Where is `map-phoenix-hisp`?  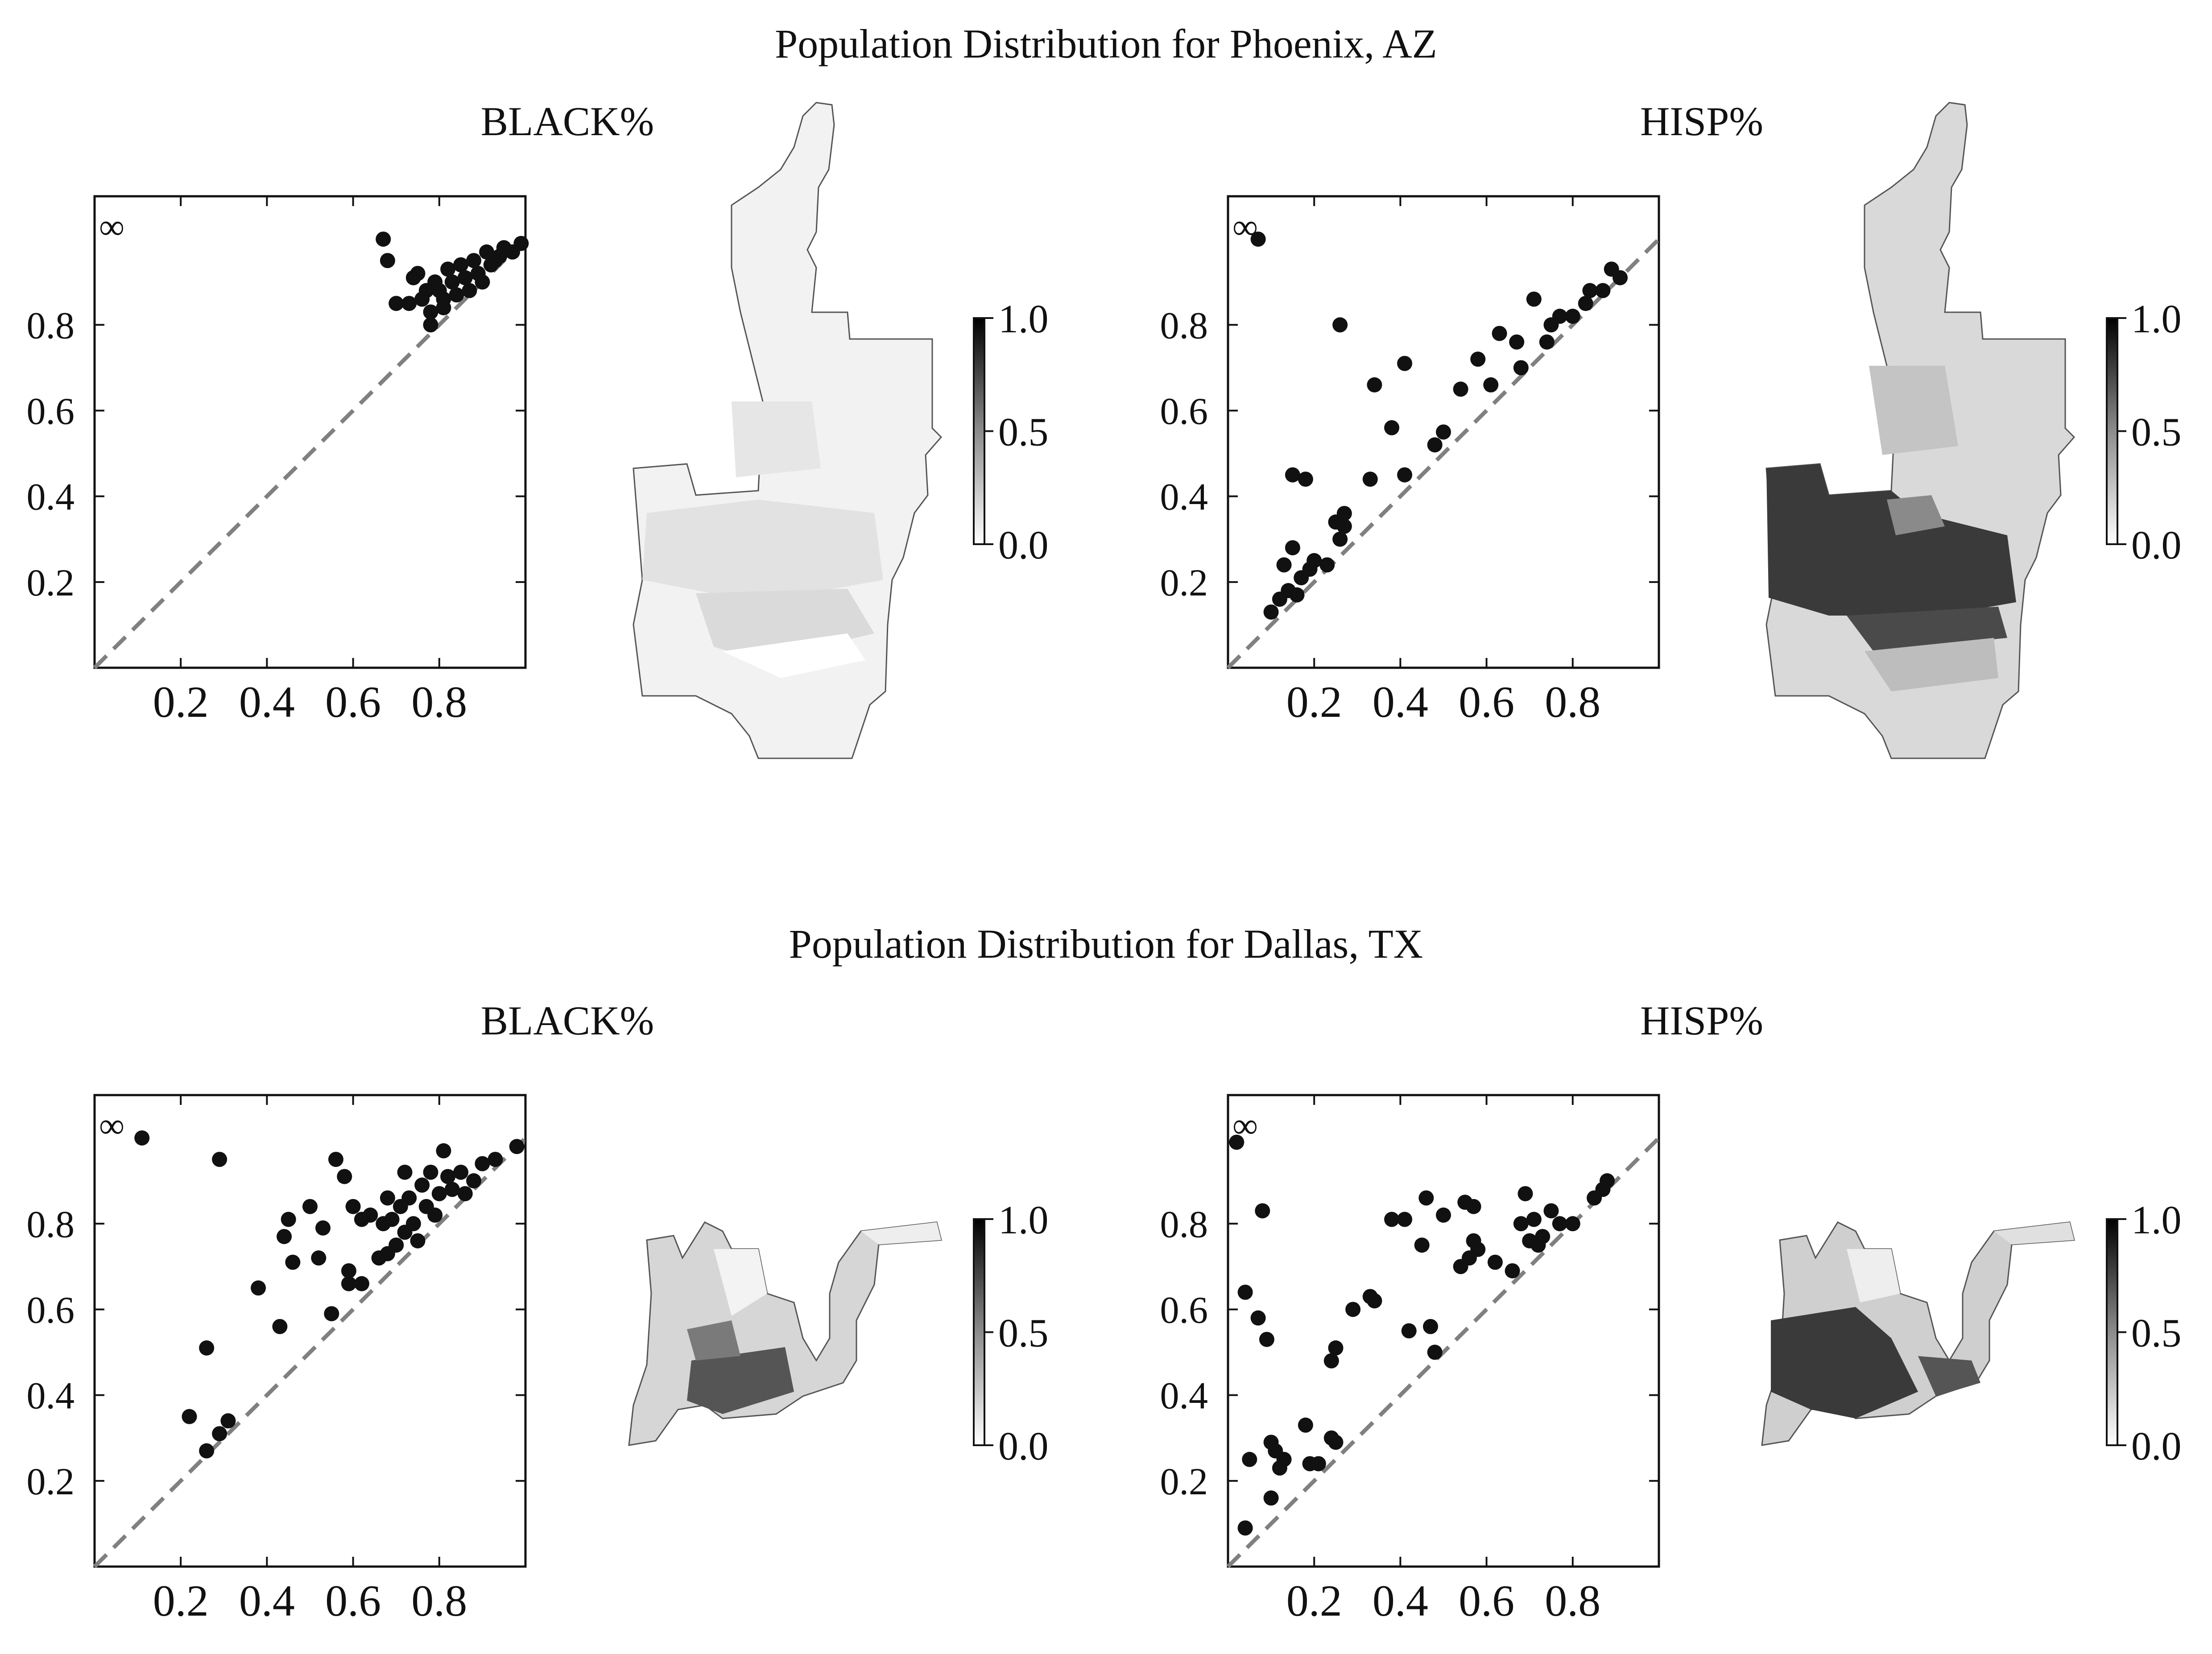
map-phoenix-hisp is located at coordinates (1921, 430).